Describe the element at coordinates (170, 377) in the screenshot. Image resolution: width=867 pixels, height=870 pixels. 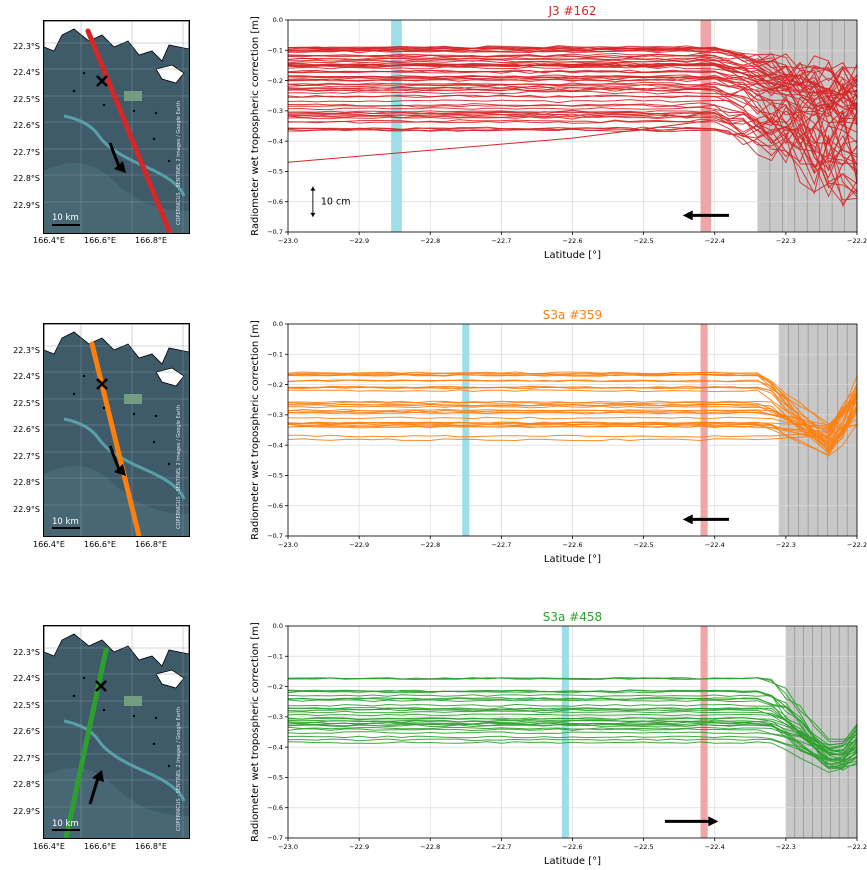
I see `island` at that location.